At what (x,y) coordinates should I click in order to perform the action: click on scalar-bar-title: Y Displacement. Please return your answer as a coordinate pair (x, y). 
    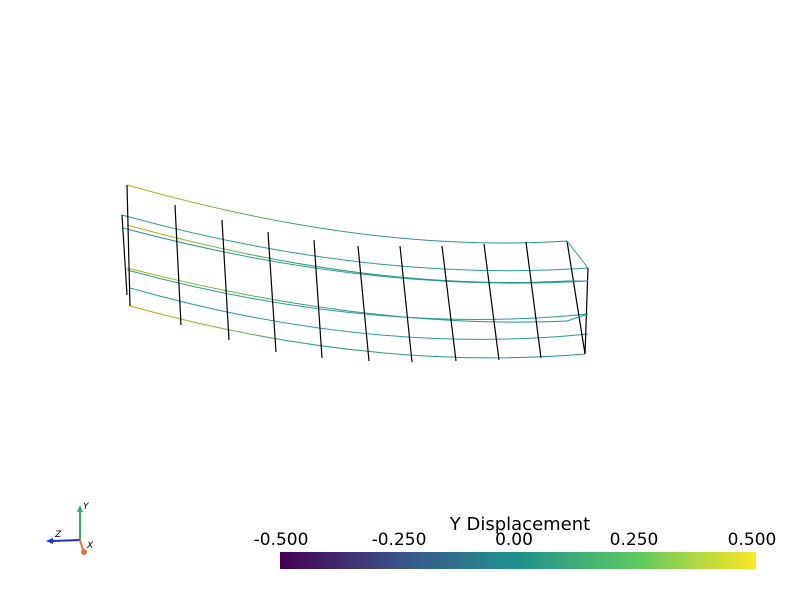
    Looking at the image, I should click on (520, 524).